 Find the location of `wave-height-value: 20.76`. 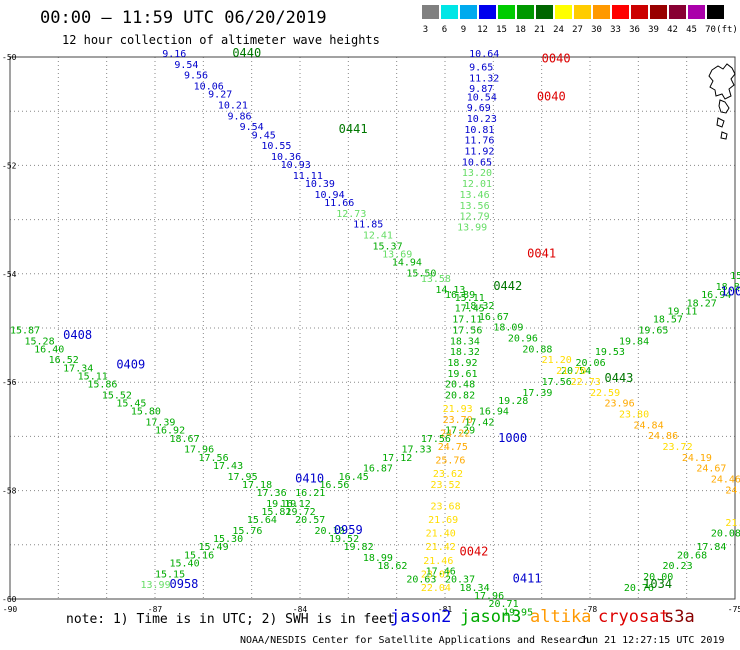

wave-height-value: 20.76 is located at coordinates (639, 588).